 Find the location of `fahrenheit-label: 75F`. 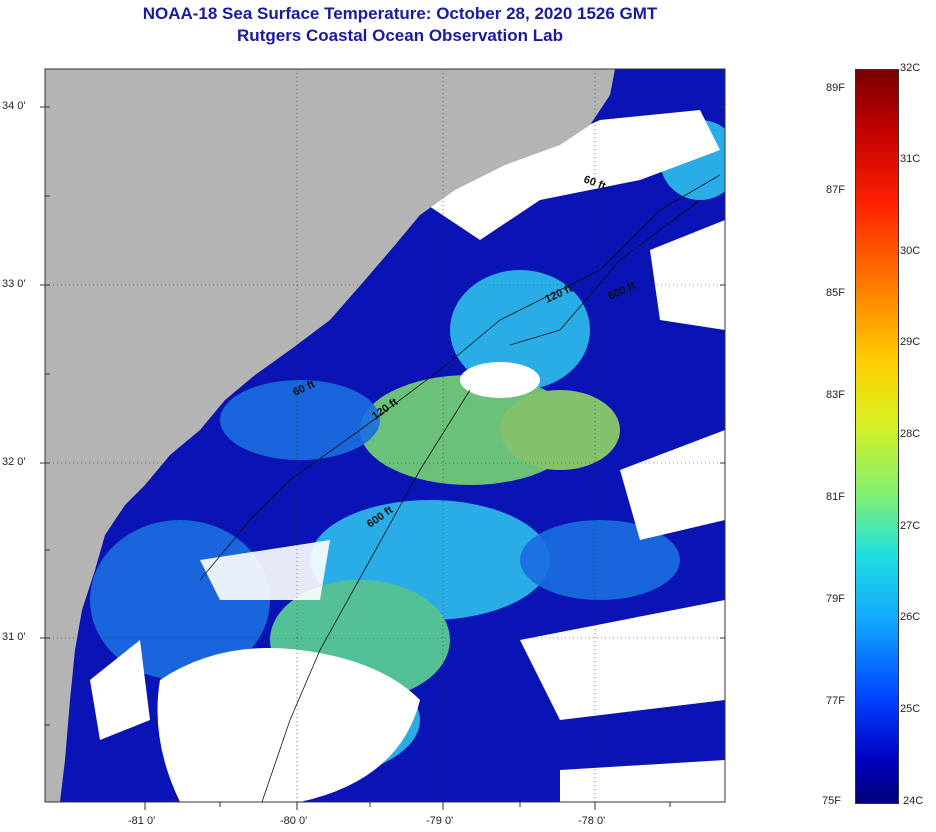

fahrenheit-label: 75F is located at coordinates (831, 801).